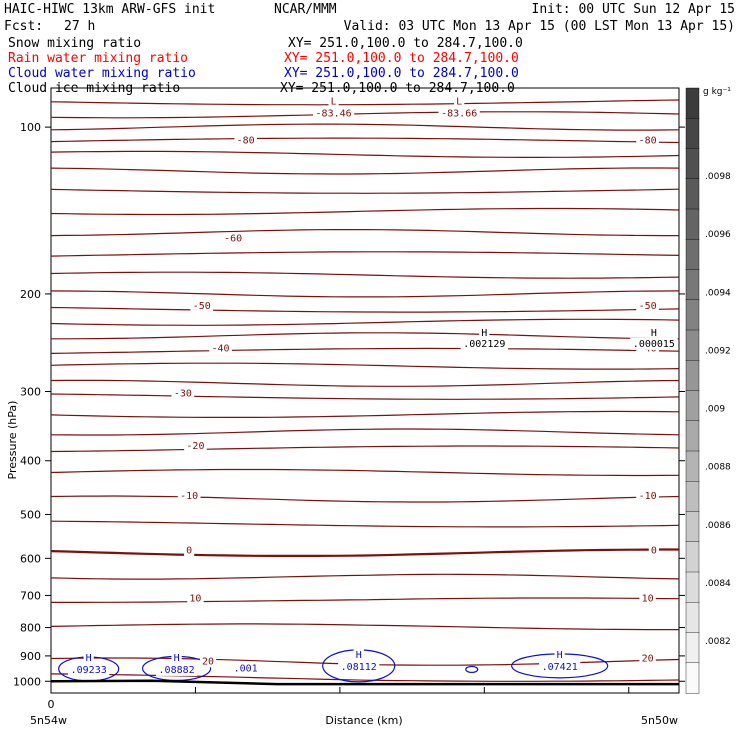 The image size is (740, 740). I want to click on low-value: -83.46, so click(334, 113).